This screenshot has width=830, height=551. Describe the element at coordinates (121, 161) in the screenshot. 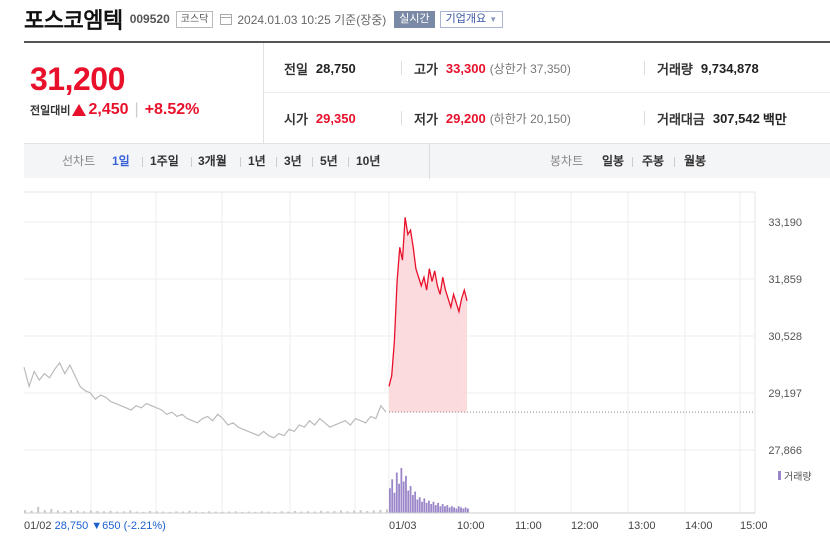

I see `tab-1d: 1일` at that location.